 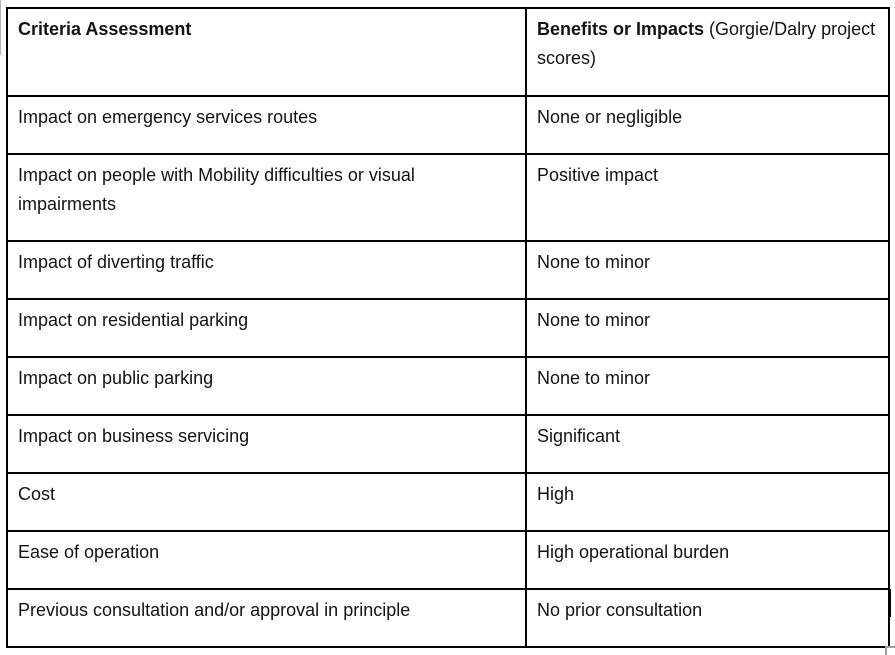 I want to click on table-row: Impact on public parking None to minor, so click(x=448, y=386).